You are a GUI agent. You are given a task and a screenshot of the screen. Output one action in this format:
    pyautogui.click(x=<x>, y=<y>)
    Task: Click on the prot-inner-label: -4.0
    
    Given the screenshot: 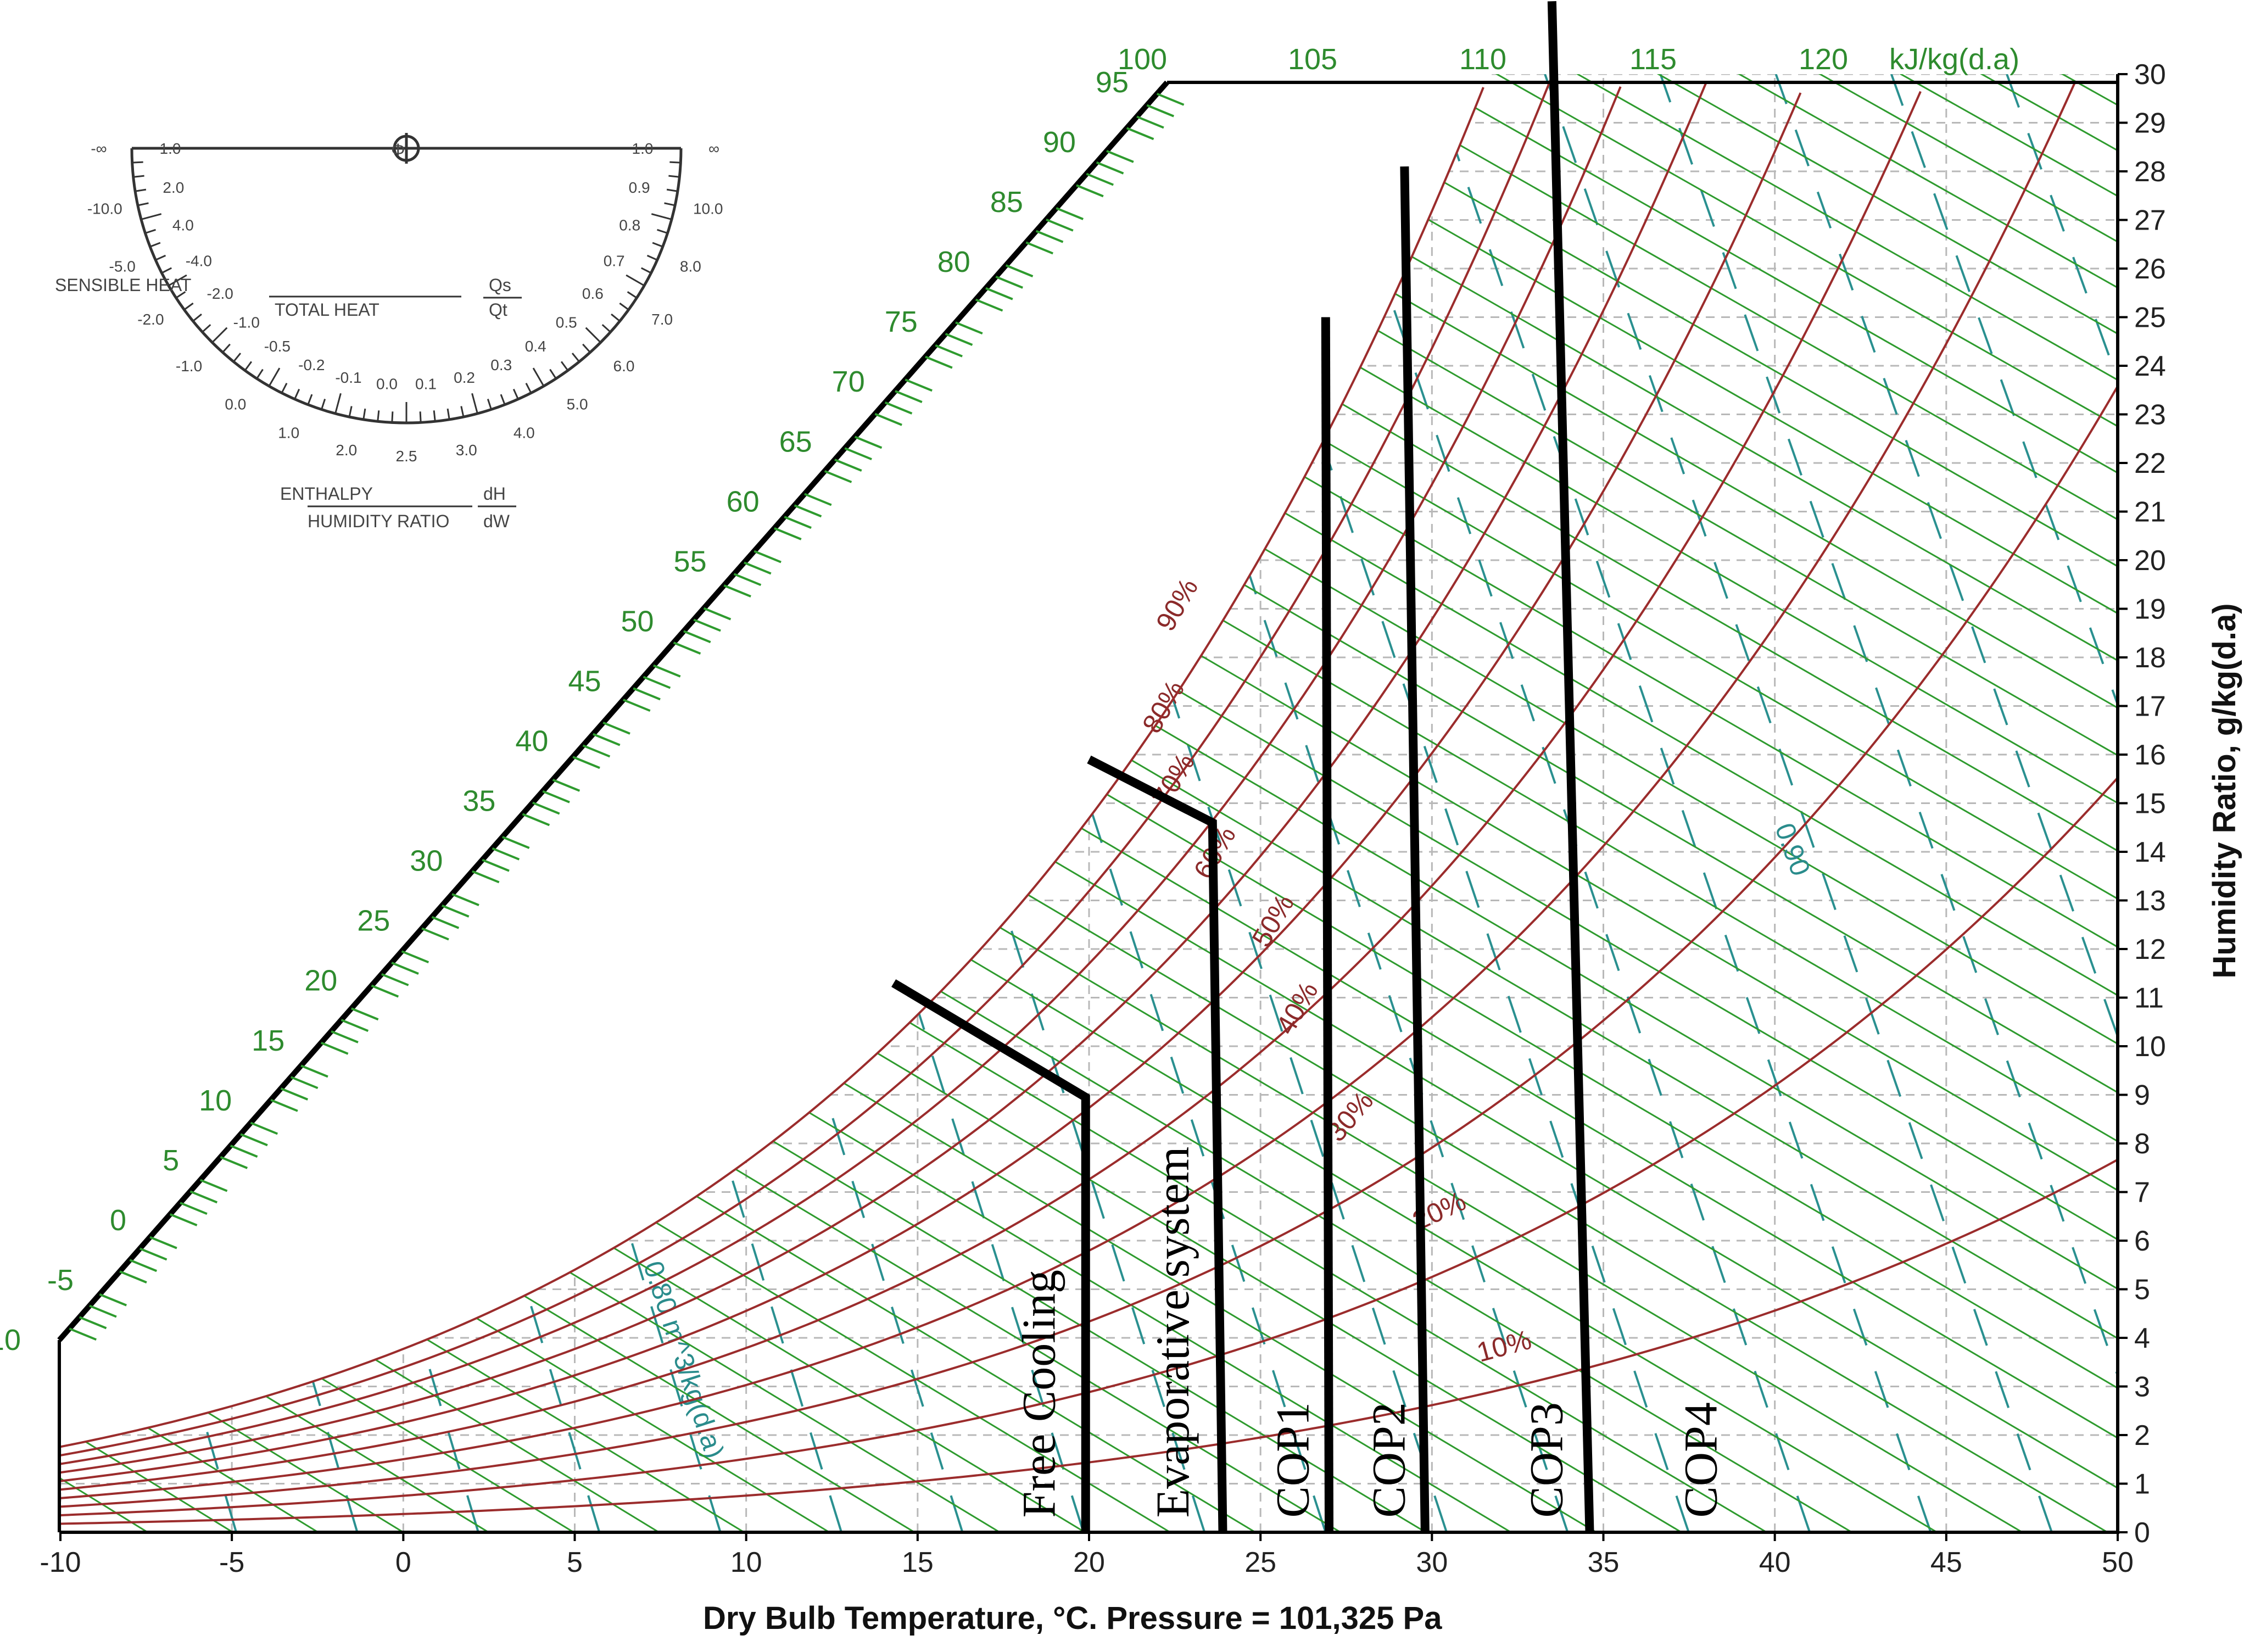 What is the action you would take?
    pyautogui.click(x=199, y=261)
    